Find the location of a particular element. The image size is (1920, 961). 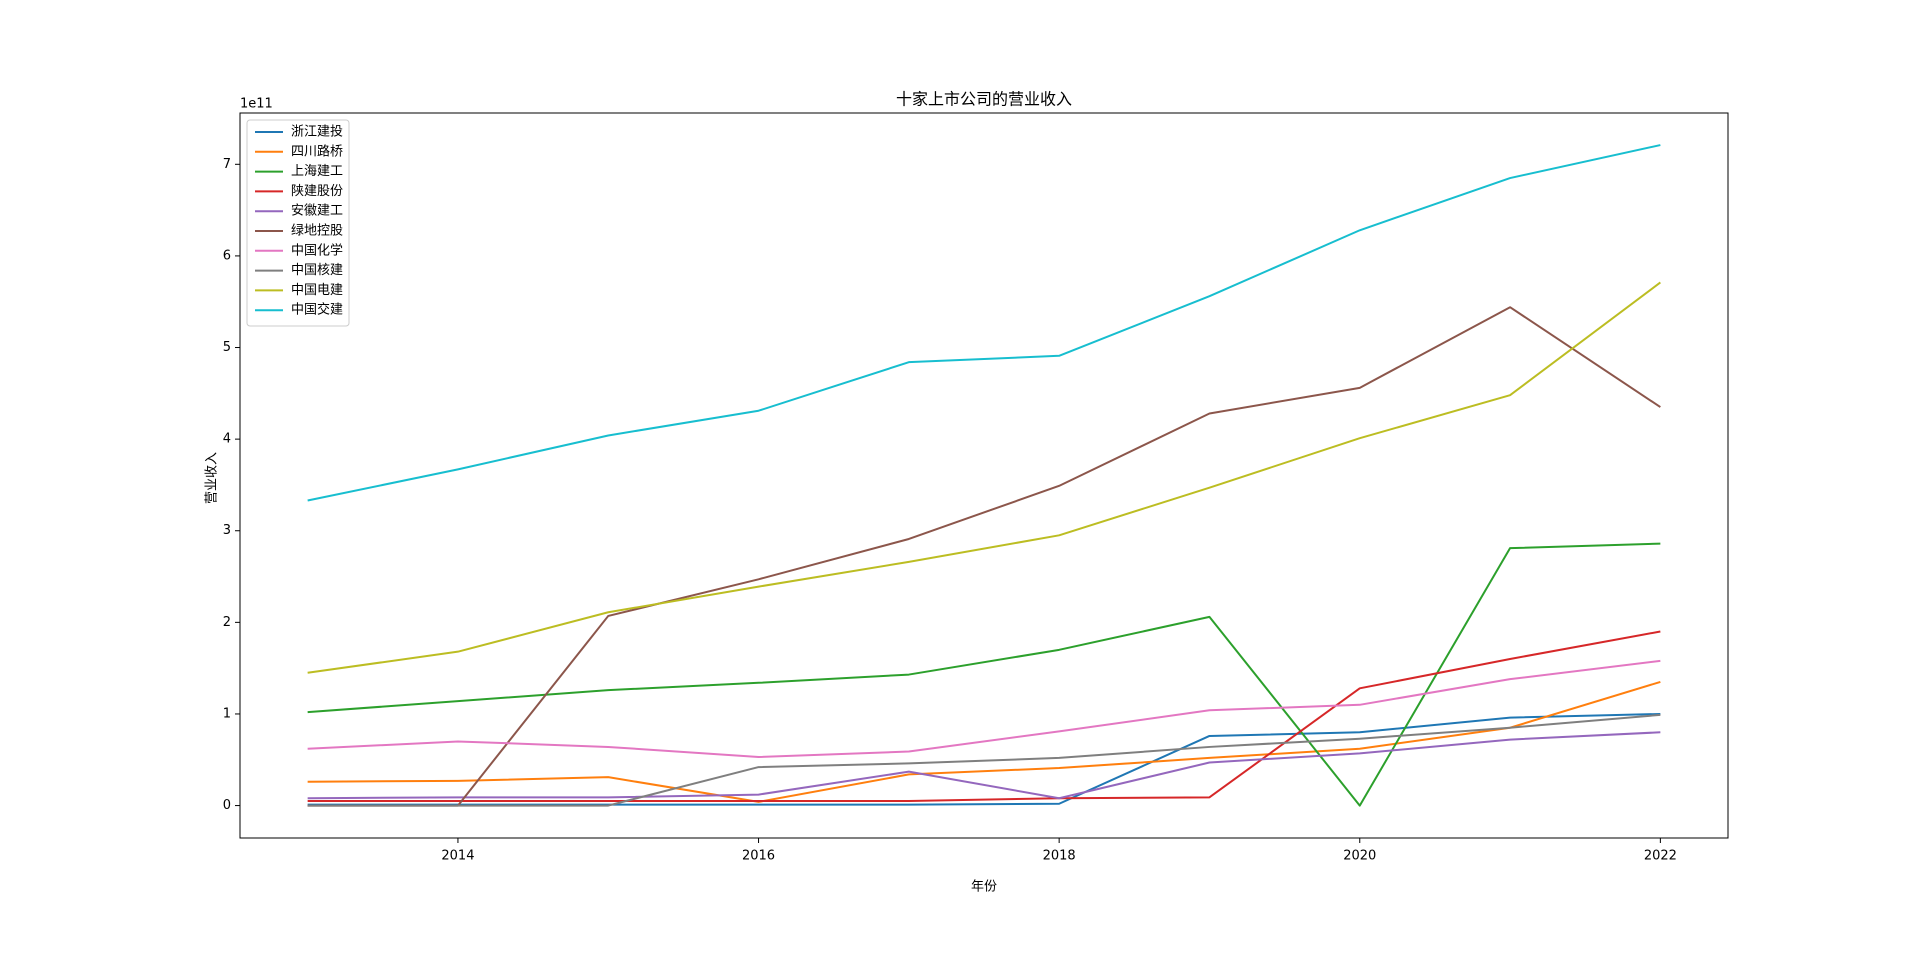

y-tick-label: 1 is located at coordinates (227, 713).